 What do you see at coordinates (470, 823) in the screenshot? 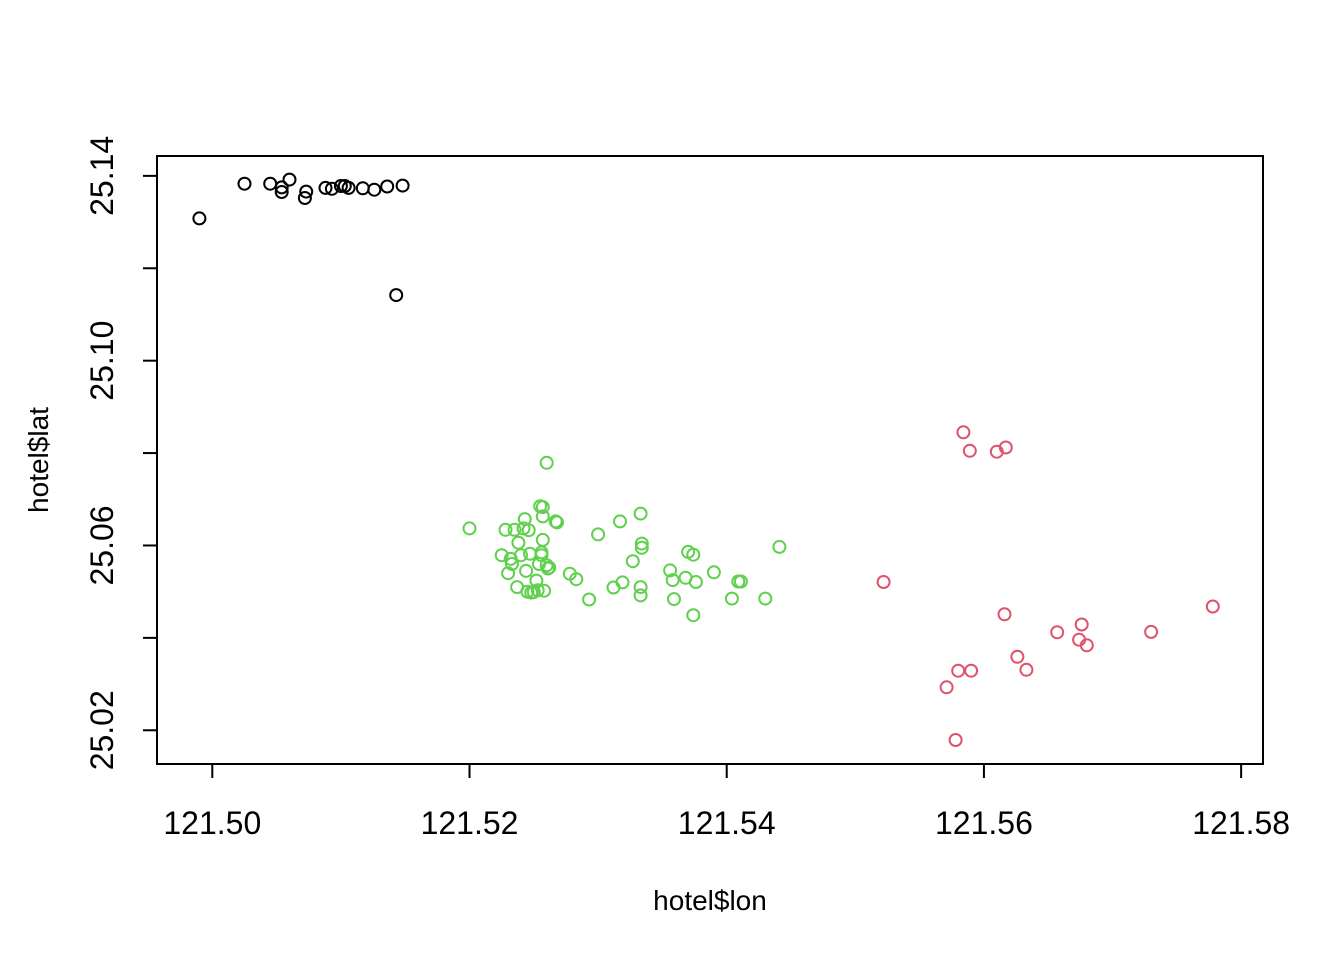
I see `x-tick-label: 121.52` at bounding box center [470, 823].